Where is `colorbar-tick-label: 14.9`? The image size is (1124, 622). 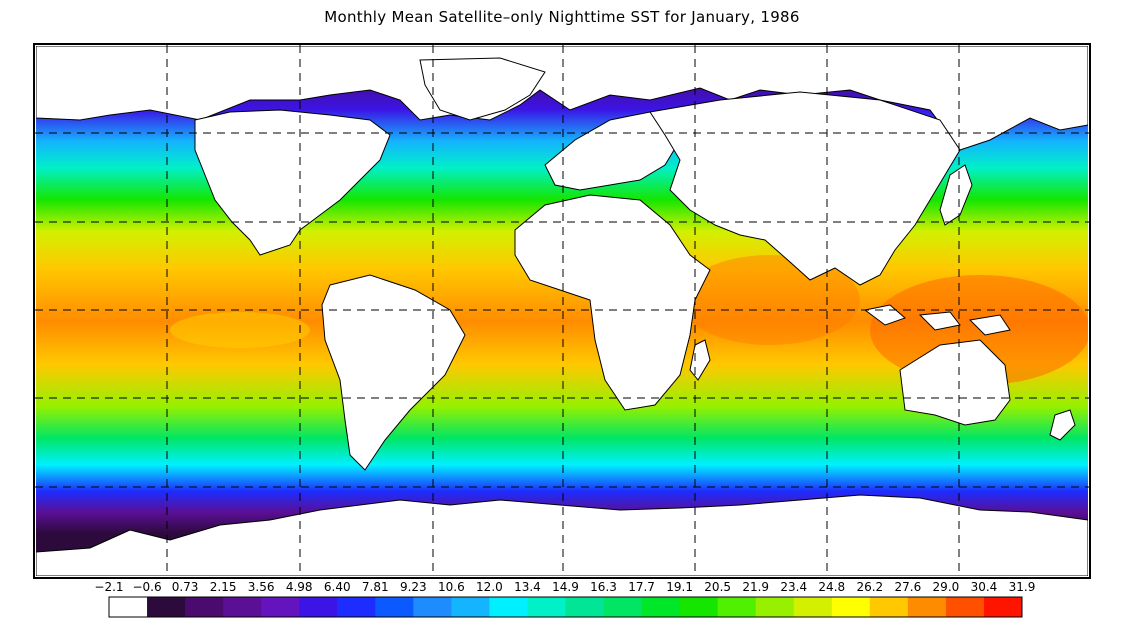
colorbar-tick-label: 14.9 is located at coordinates (565, 587).